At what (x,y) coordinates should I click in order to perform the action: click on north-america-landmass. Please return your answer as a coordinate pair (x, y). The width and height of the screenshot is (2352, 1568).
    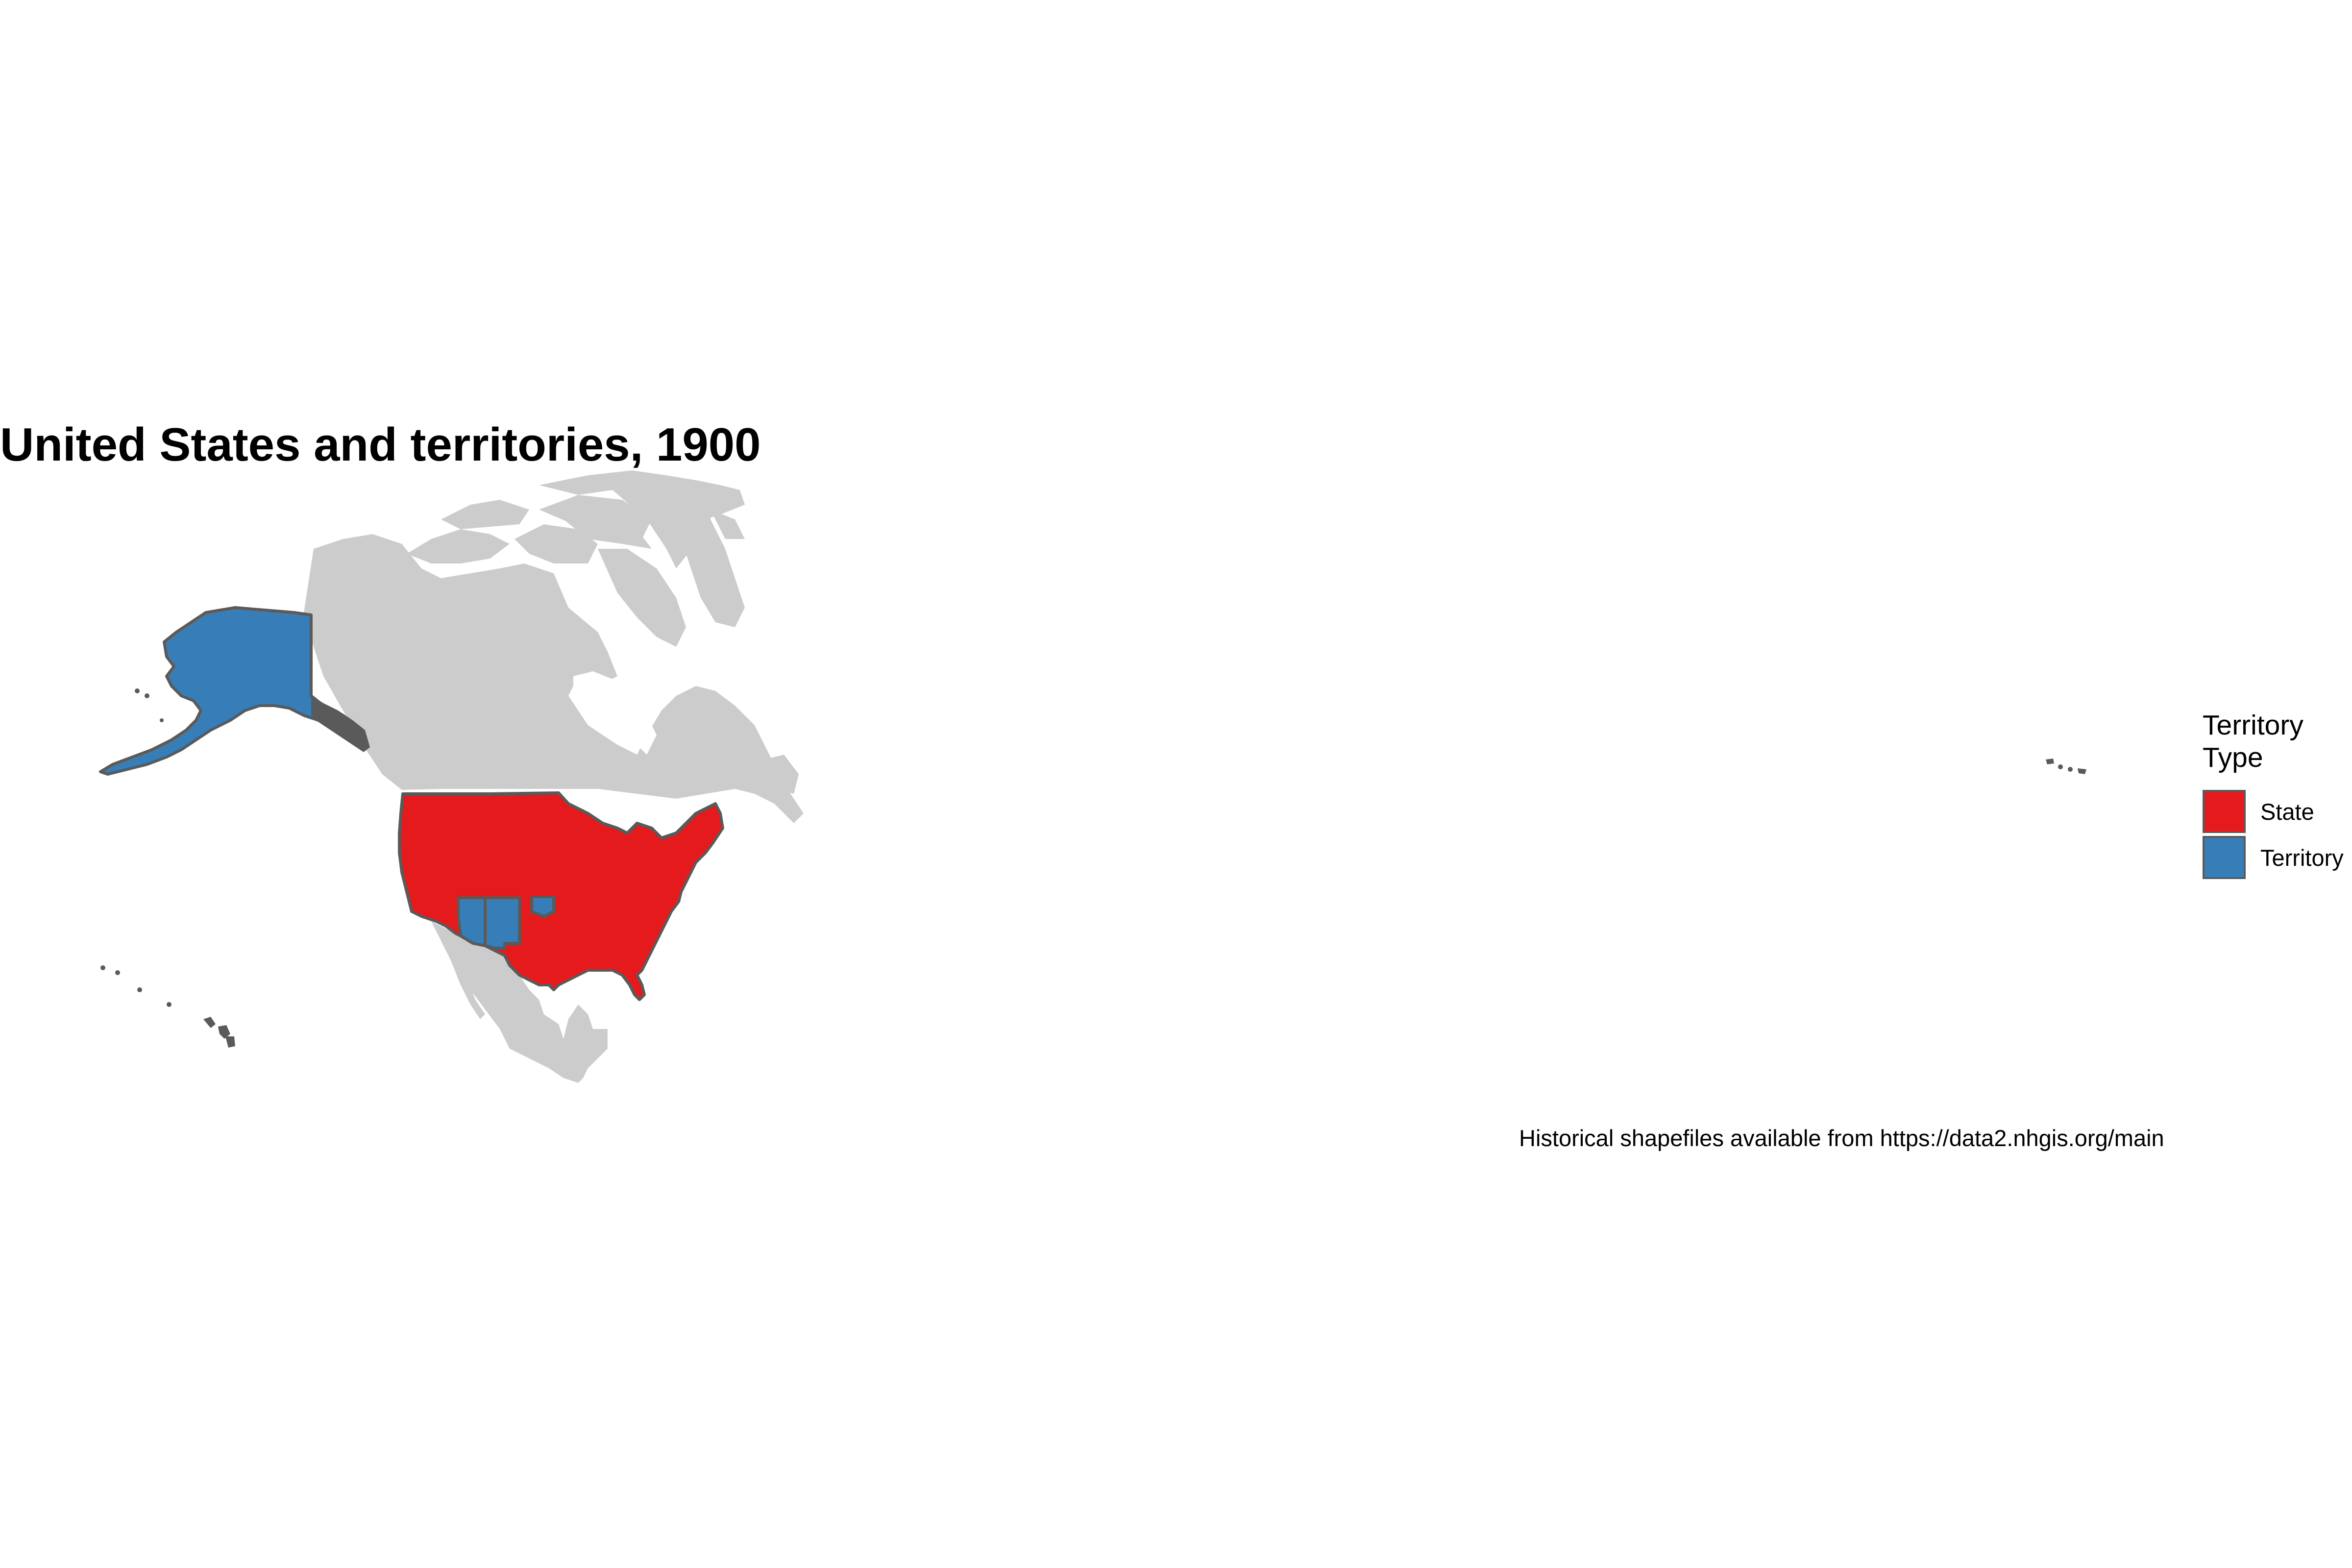
    Looking at the image, I should click on (554, 776).